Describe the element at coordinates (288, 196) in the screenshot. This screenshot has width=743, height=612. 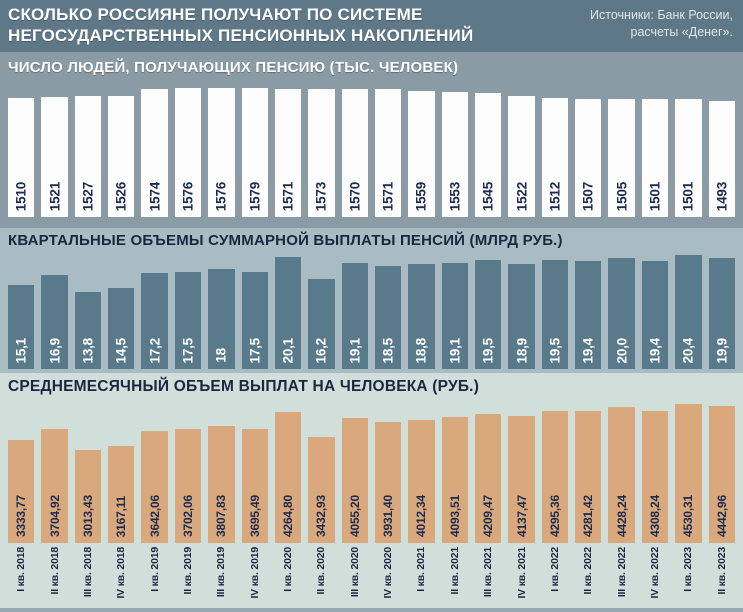
I see `bar-value-label: 1571` at that location.